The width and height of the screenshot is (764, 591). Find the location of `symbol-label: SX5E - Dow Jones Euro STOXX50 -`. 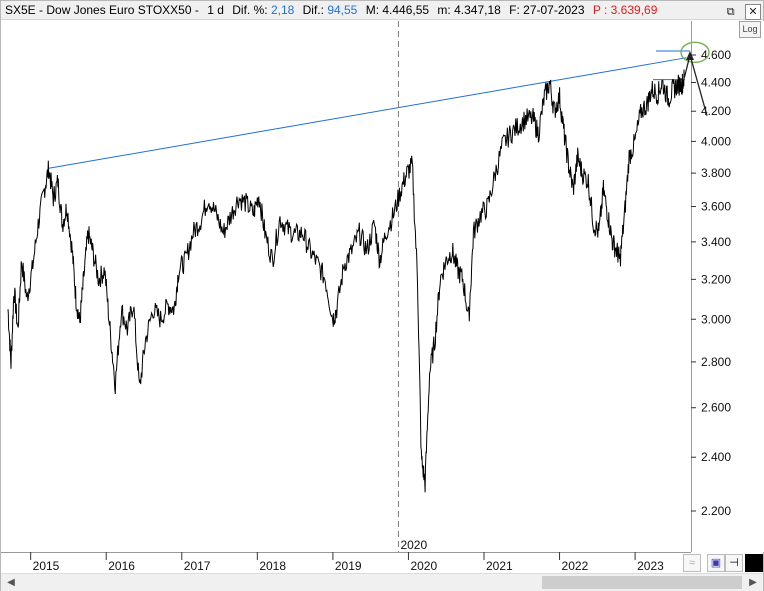

symbol-label: SX5E - Dow Jones Euro STOXX50 - is located at coordinates (102, 10).